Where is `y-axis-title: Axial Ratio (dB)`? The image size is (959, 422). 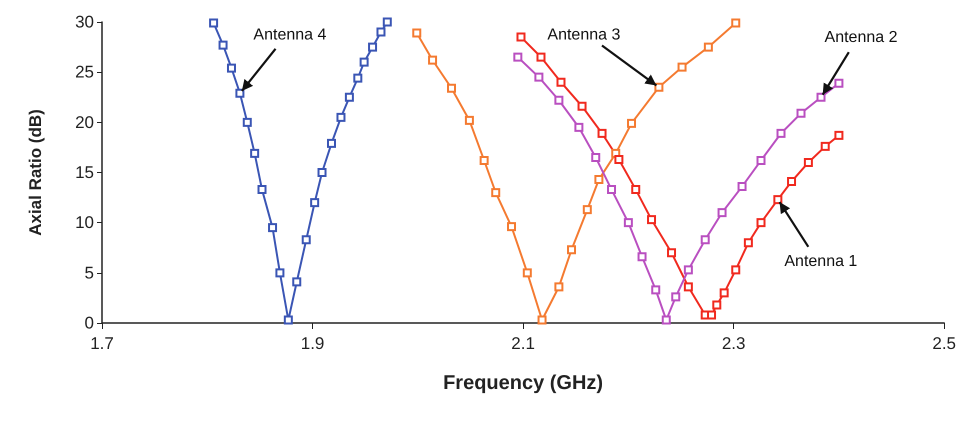
y-axis-title: Axial Ratio (dB) is located at coordinates (35, 172).